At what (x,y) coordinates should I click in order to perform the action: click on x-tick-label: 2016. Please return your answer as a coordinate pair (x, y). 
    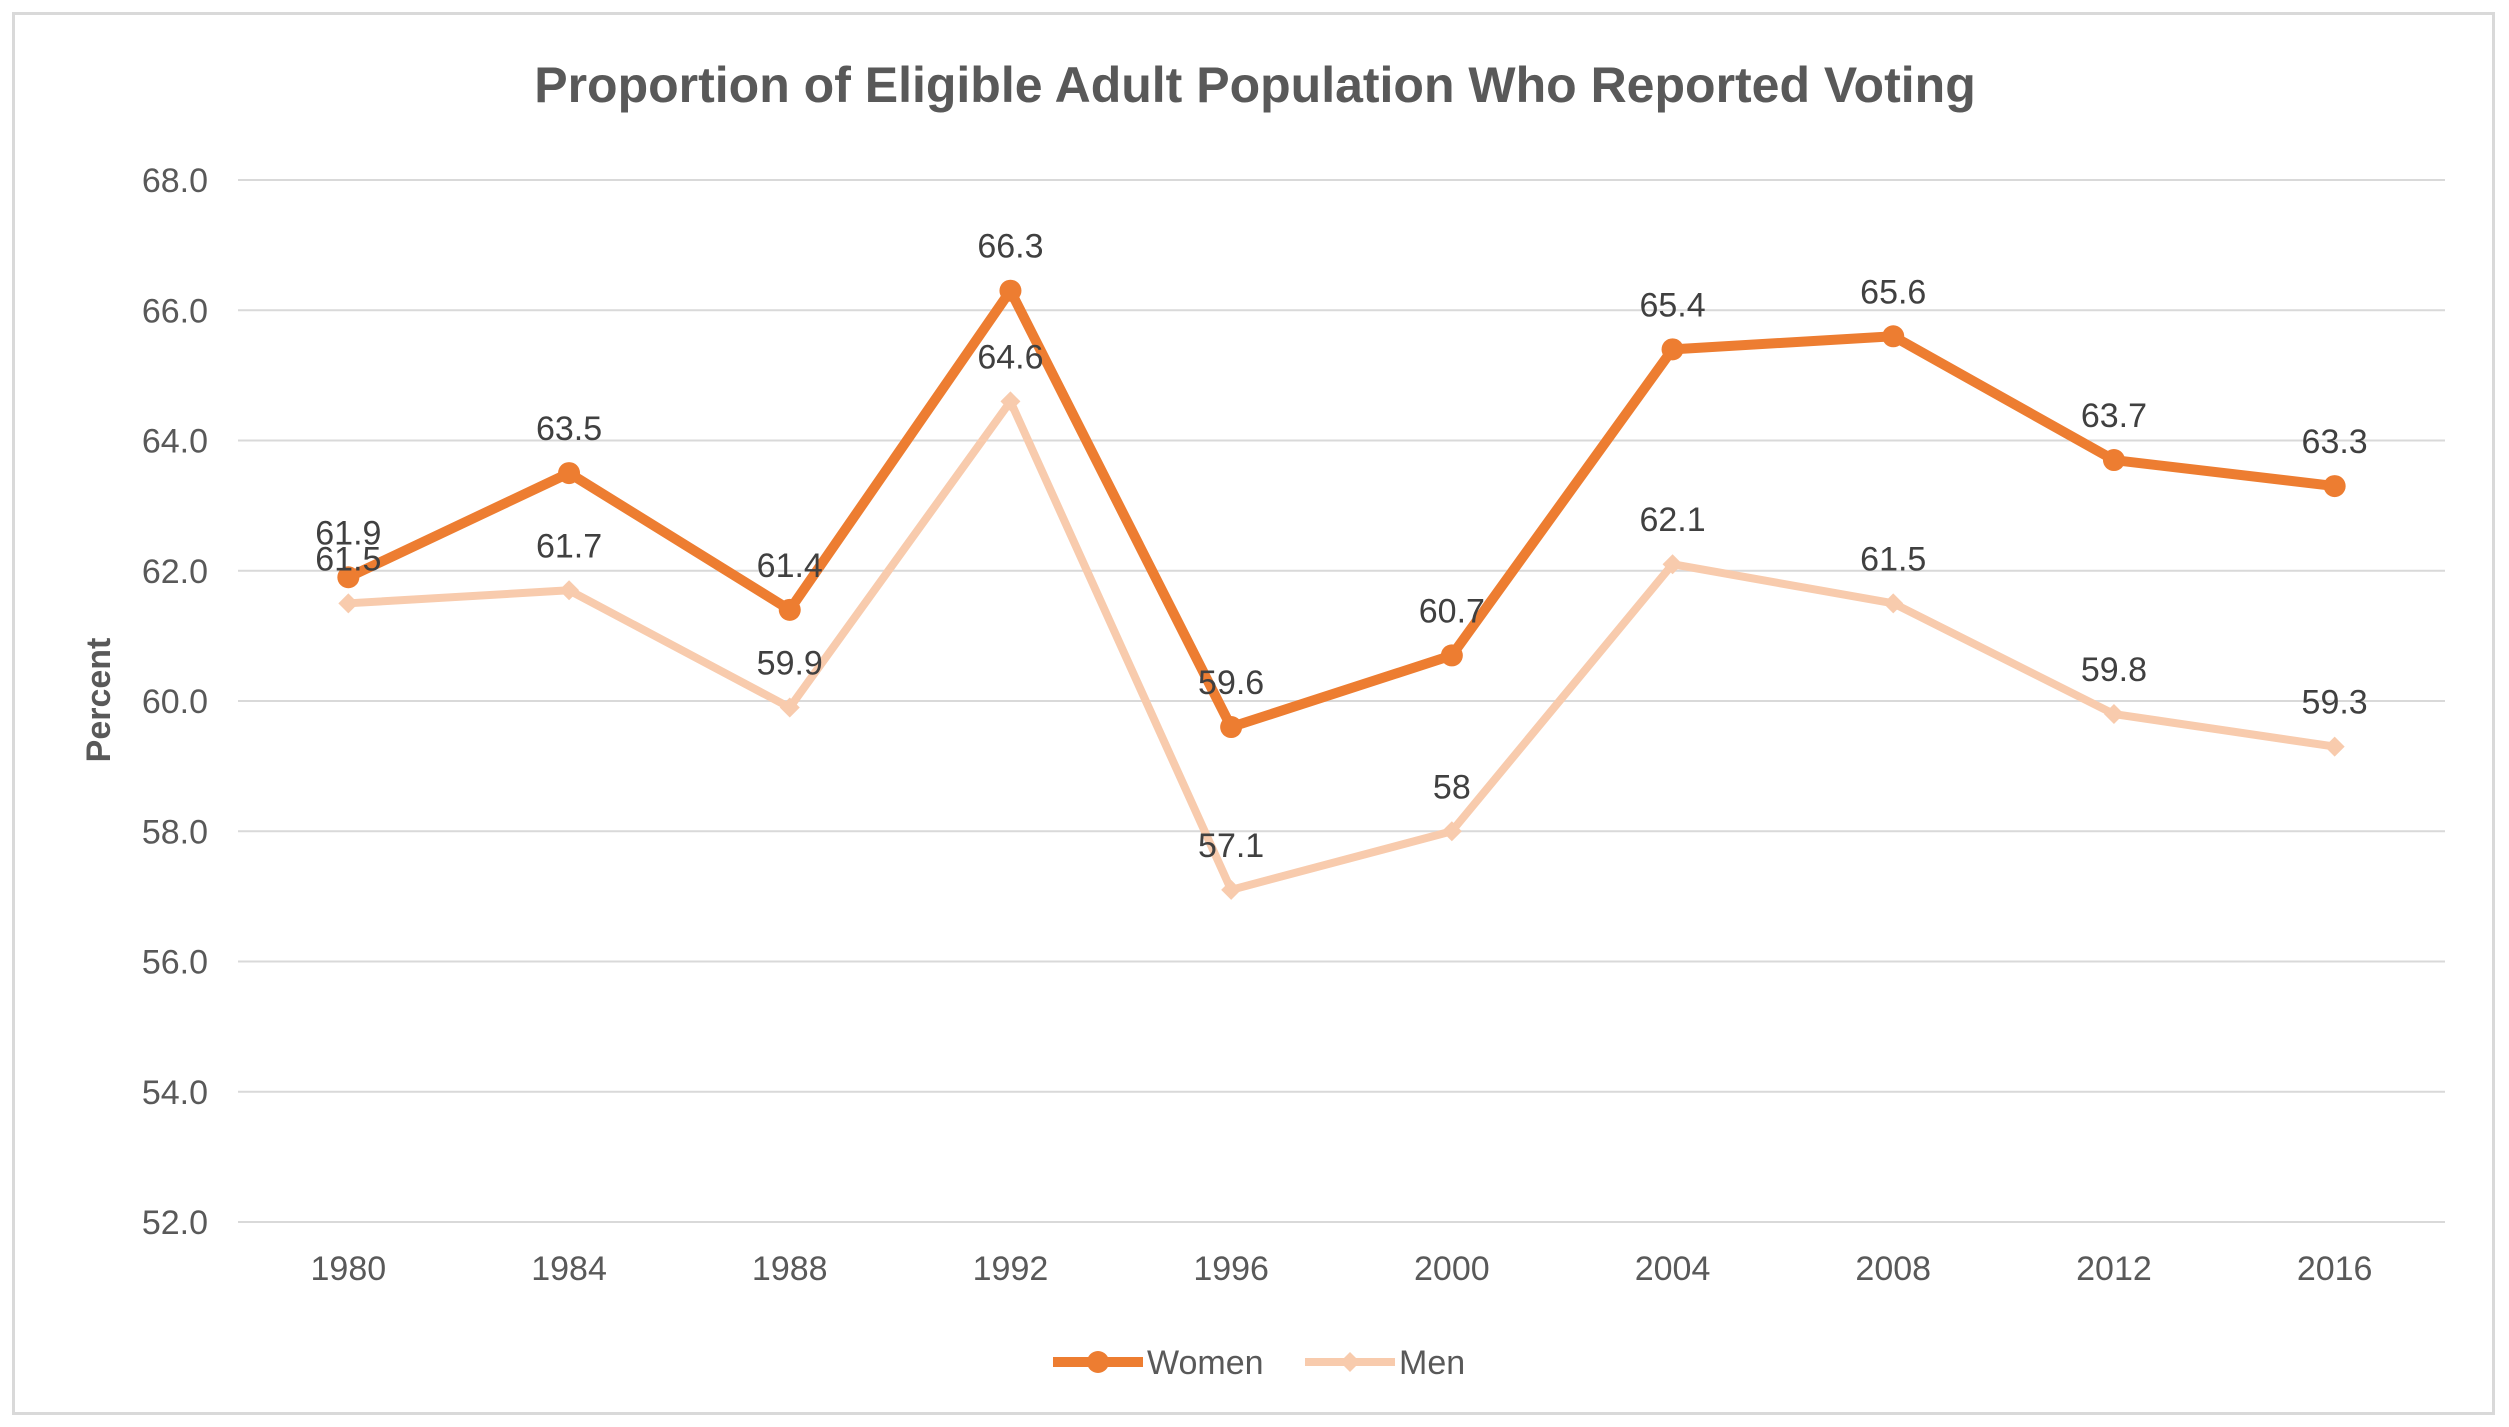
    Looking at the image, I should click on (2335, 1269).